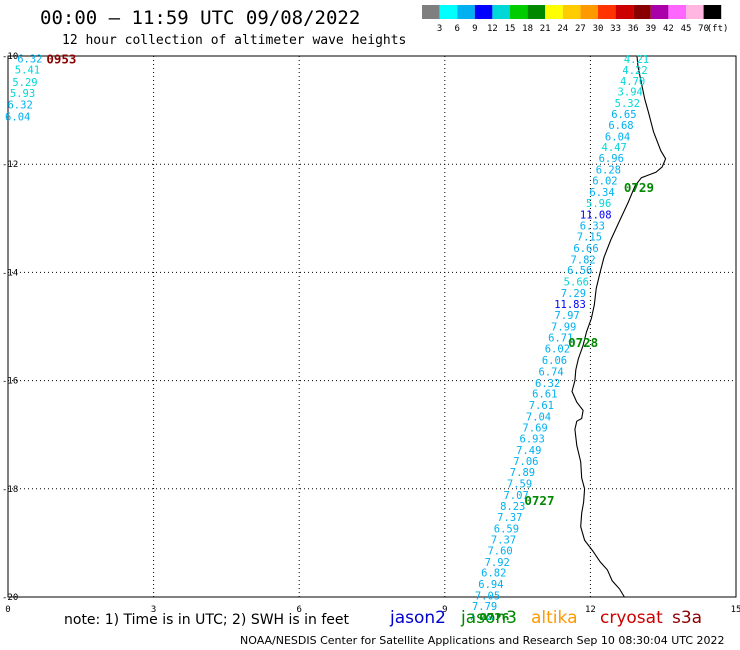 Image resolution: width=740 pixels, height=650 pixels. I want to click on legend-label: 9, so click(474, 29).